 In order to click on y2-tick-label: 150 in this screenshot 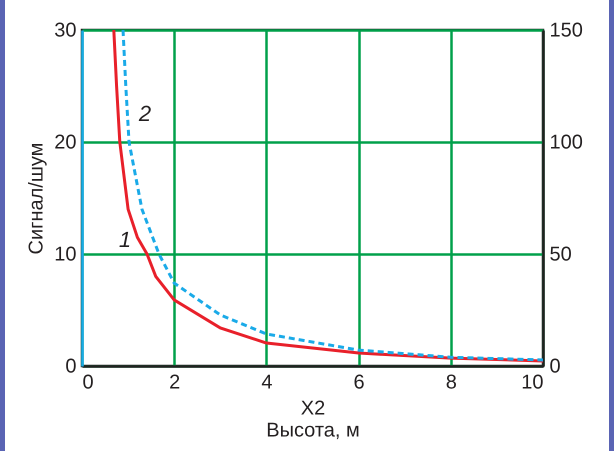, I will do `click(566, 31)`.